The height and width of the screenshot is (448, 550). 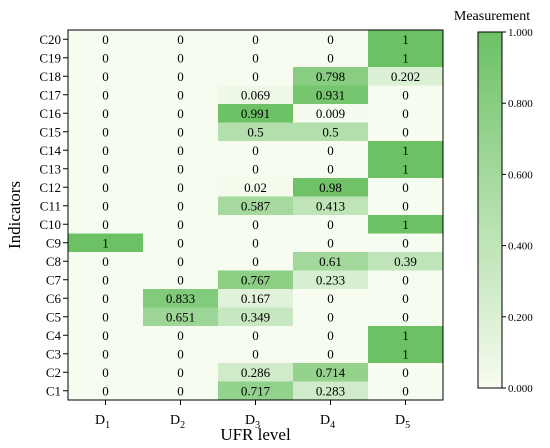 What do you see at coordinates (520, 318) in the screenshot?
I see `colorbar-tick-label: 0.200` at bounding box center [520, 318].